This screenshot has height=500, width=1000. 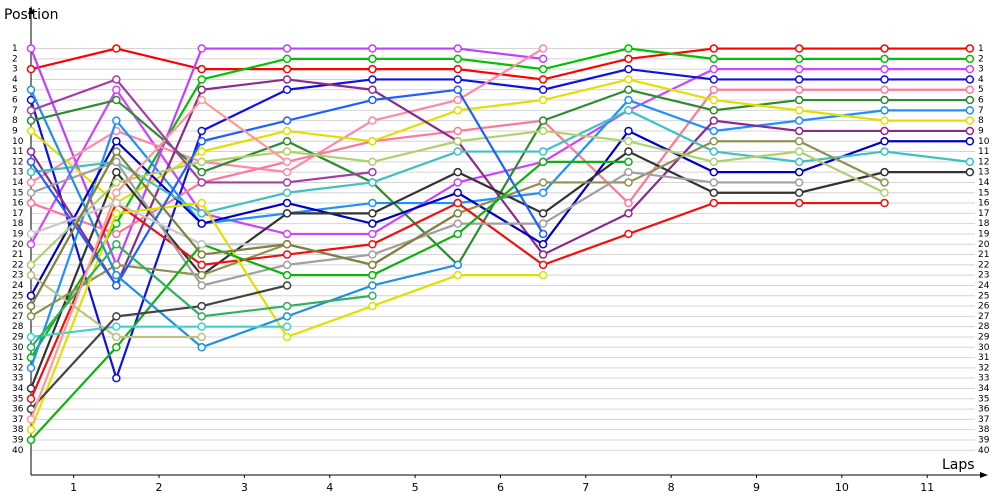 I want to click on y-tick-label-right: 15, so click(x=983, y=193).